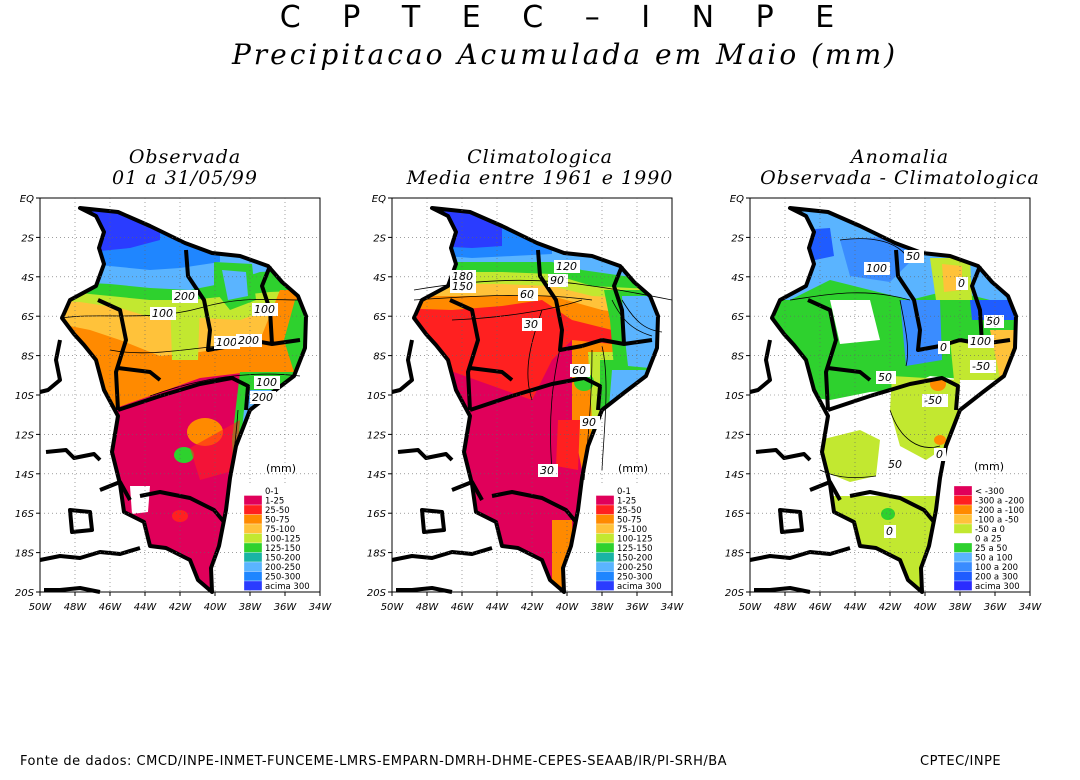  What do you see at coordinates (462, 276) in the screenshot?
I see `contour-label: 180` at bounding box center [462, 276].